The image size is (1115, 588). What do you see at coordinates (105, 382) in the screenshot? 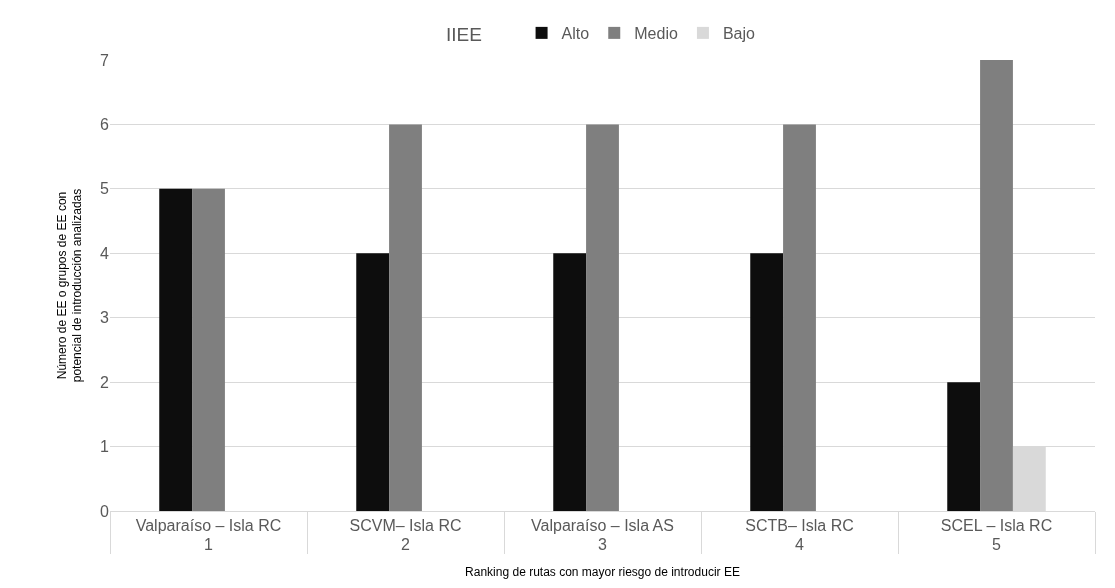
I see `y-tick-label: 2` at bounding box center [105, 382].